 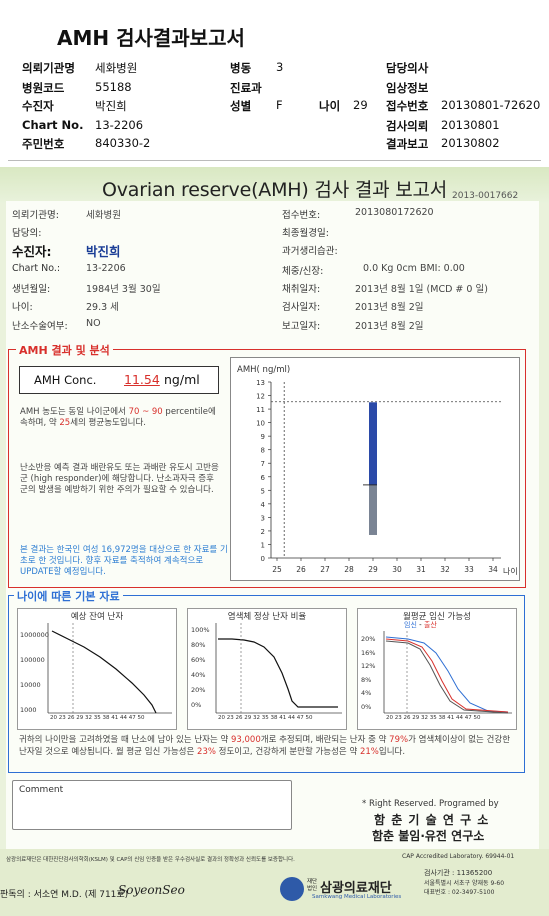 I want to click on chart-title: 예상 잔여 난자, so click(x=97, y=617).